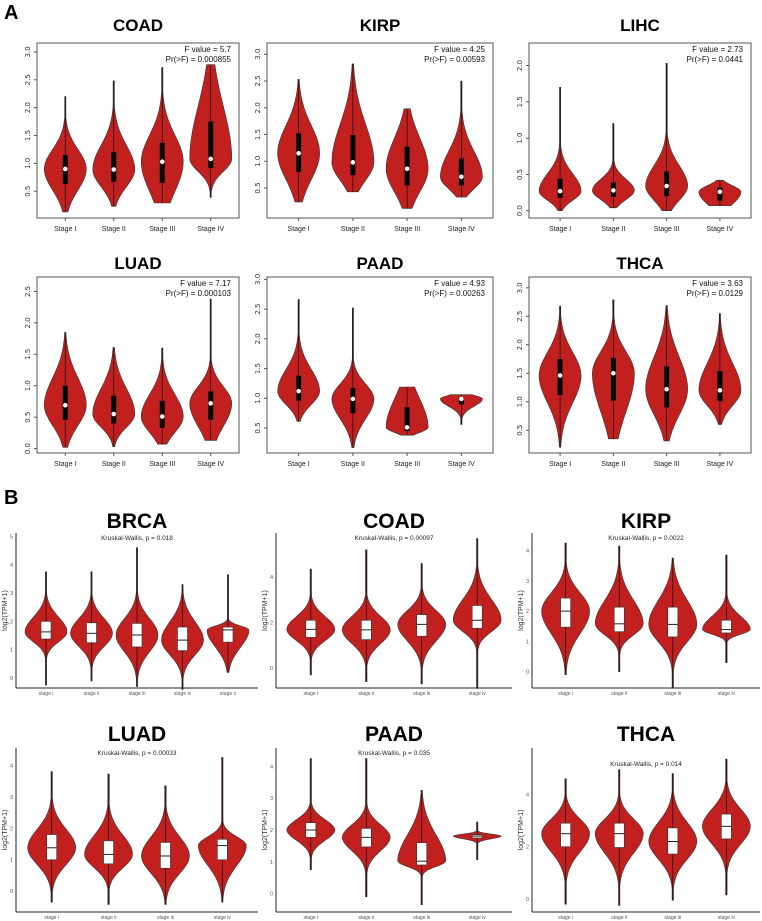  Describe the element at coordinates (717, 283) in the screenshot. I see `stat-text: F value = 3.63` at that location.